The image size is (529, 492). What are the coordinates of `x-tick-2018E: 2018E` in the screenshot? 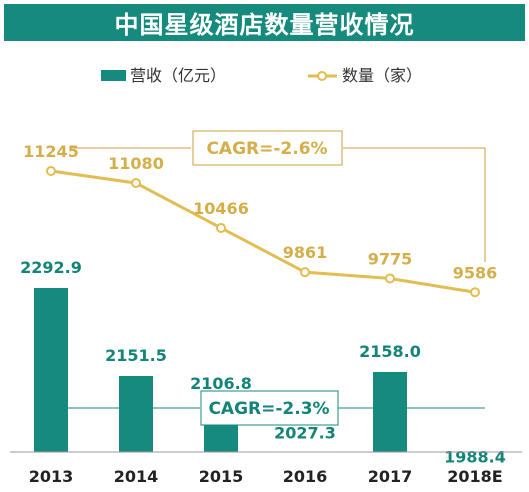 It's located at (474, 476).